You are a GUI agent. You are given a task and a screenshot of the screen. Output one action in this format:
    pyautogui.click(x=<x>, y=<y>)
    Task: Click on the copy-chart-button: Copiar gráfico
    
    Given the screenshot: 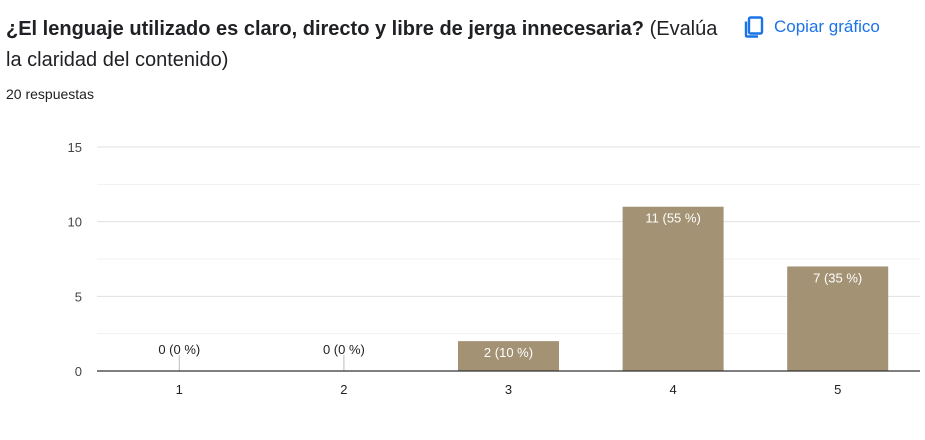 What is the action you would take?
    pyautogui.click(x=811, y=27)
    